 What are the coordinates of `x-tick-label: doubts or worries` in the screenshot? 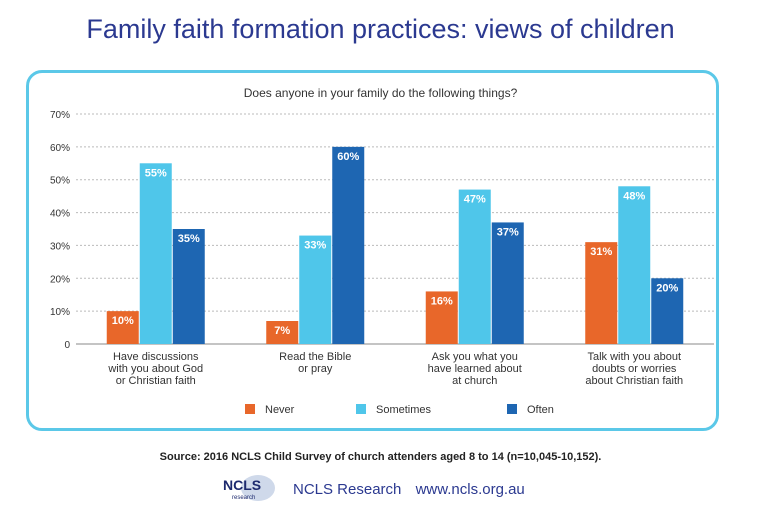 It's located at (634, 369).